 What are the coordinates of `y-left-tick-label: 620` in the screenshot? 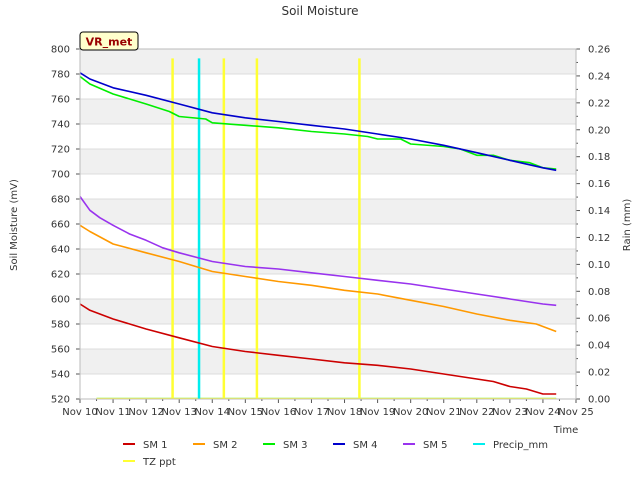 It's located at (60, 275).